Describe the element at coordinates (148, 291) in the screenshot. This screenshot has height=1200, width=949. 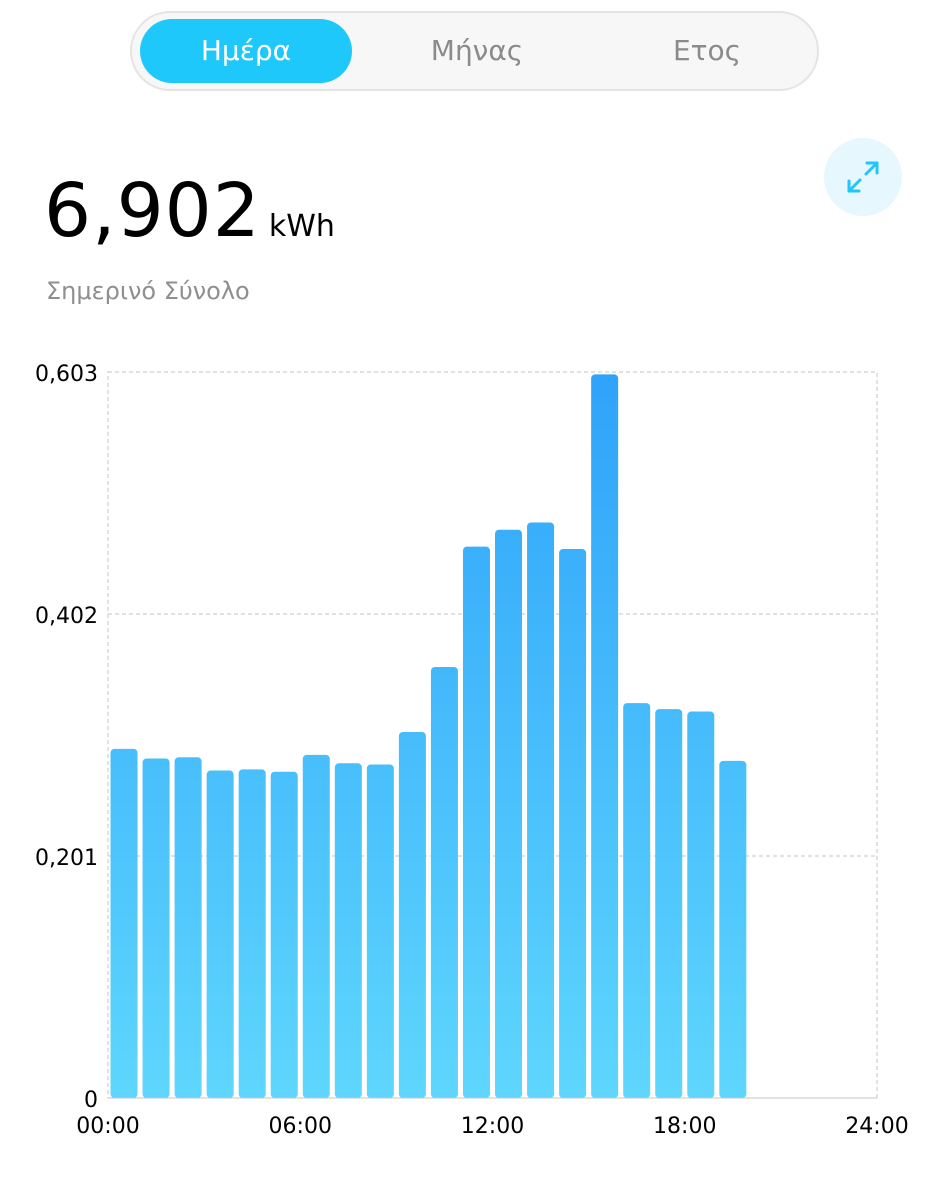
I see `total-label: Σημερινό Σύνολο` at that location.